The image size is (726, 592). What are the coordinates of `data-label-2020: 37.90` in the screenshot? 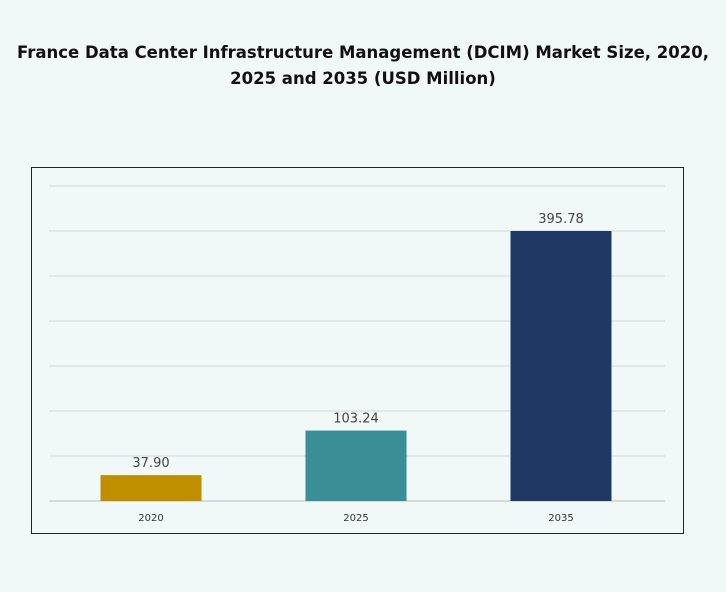 It's located at (150, 463).